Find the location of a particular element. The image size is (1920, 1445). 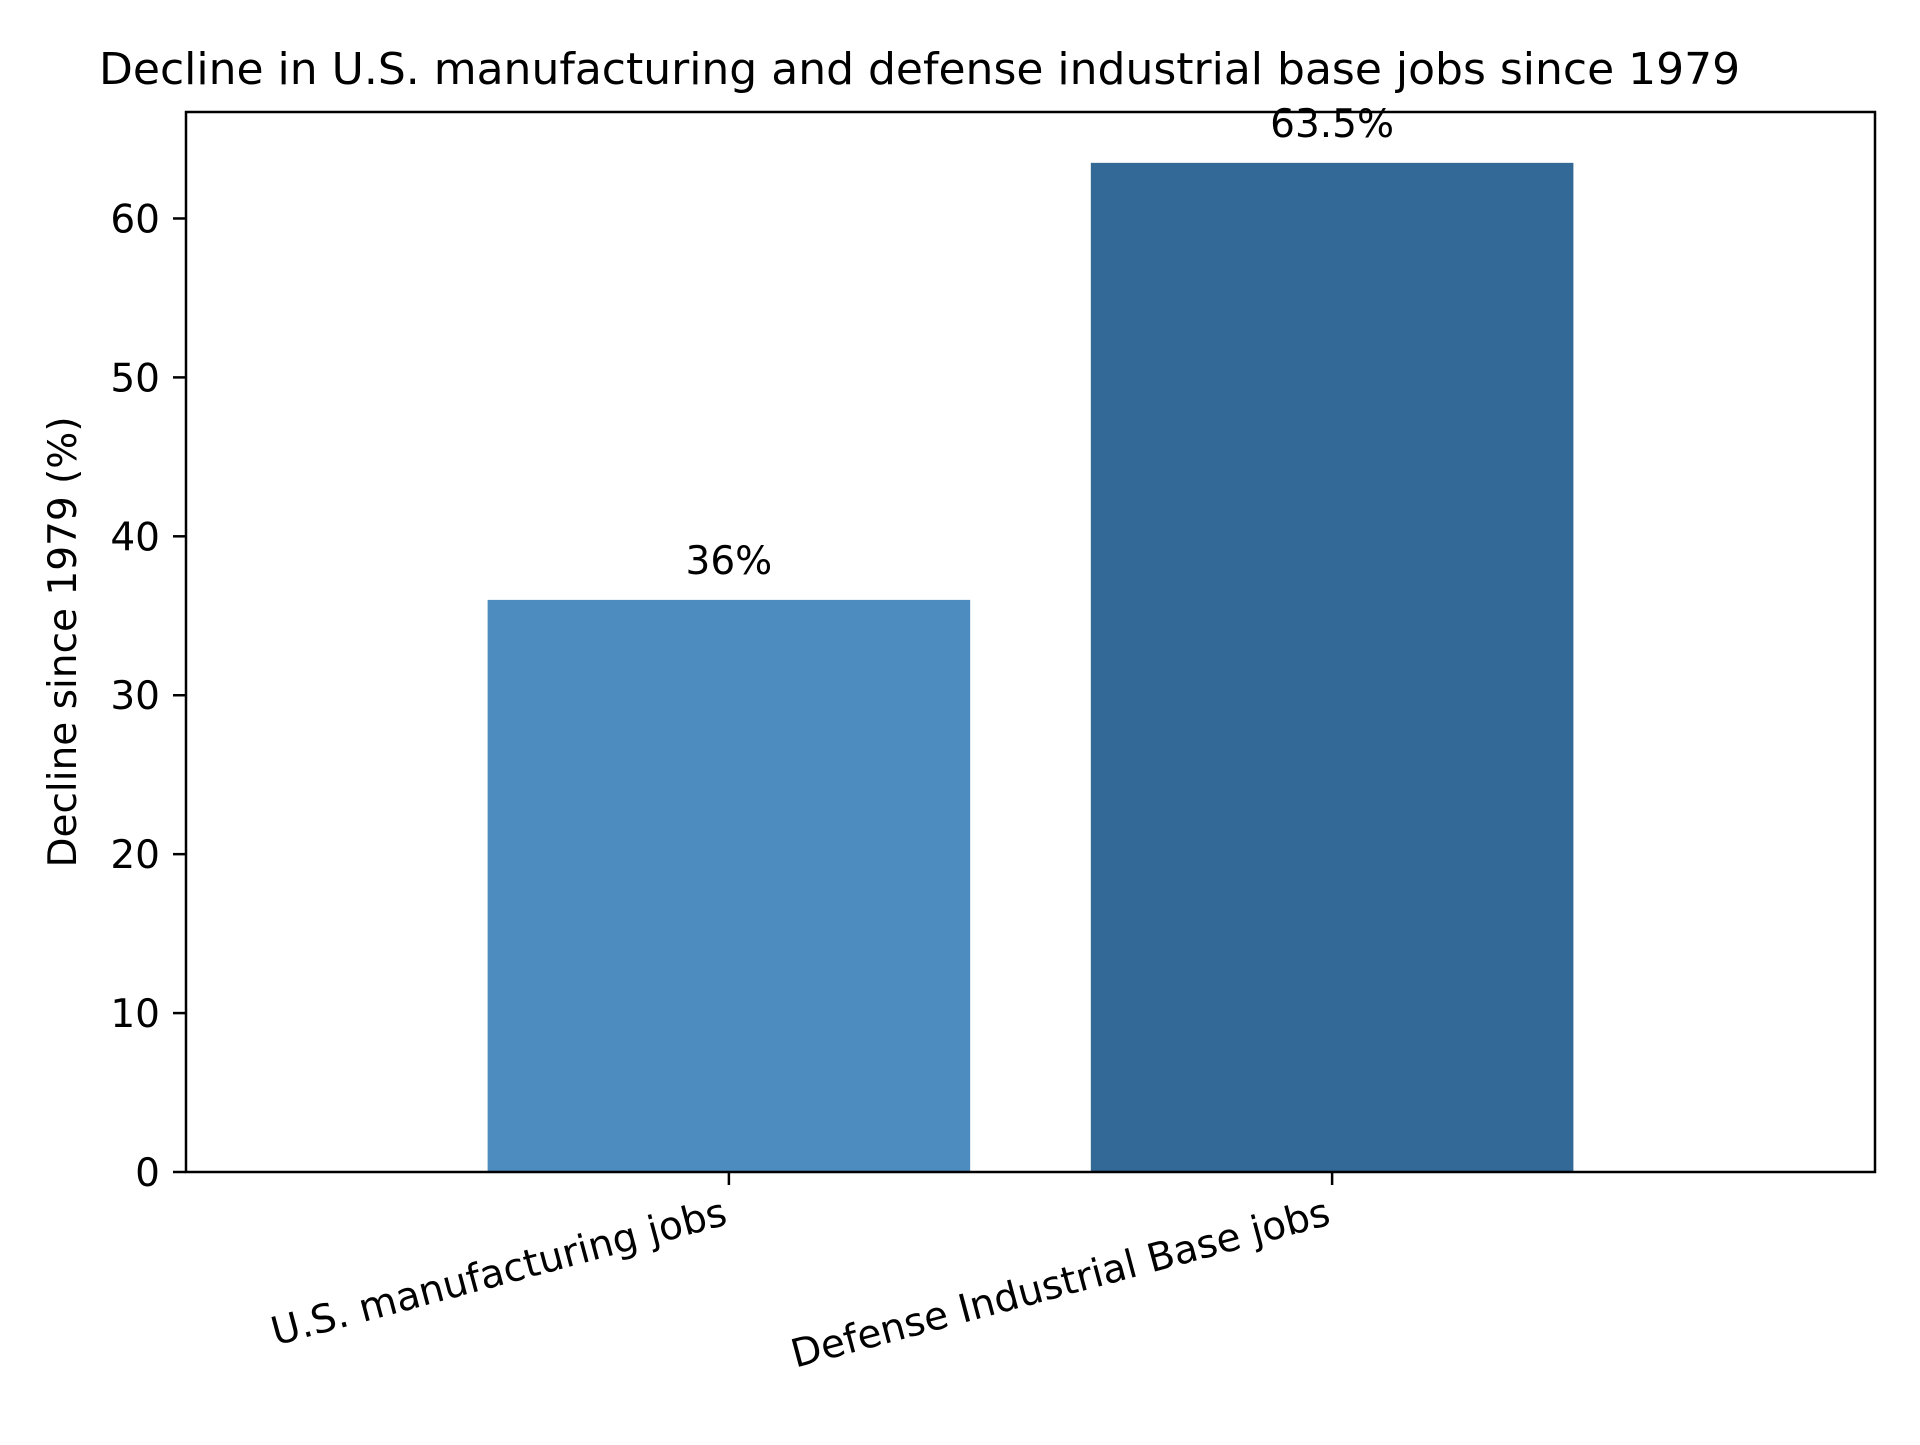

y-tick-label-6: 60 is located at coordinates (135, 219).